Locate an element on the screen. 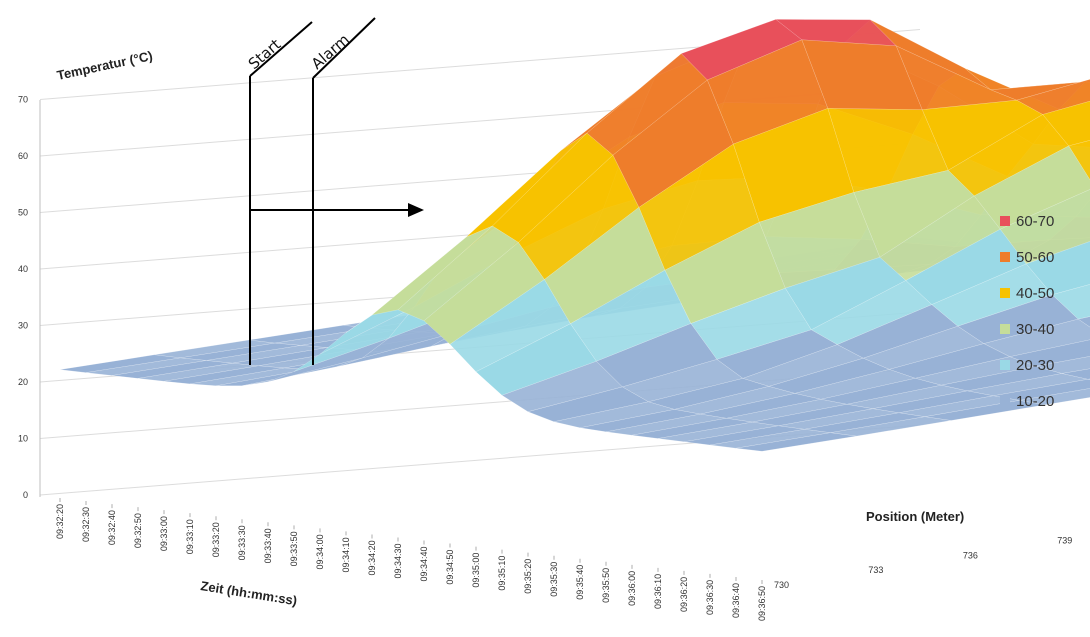 This screenshot has width=1090, height=637. x-axis-title: Zeit (hh:mm:ss) is located at coordinates (249, 593).